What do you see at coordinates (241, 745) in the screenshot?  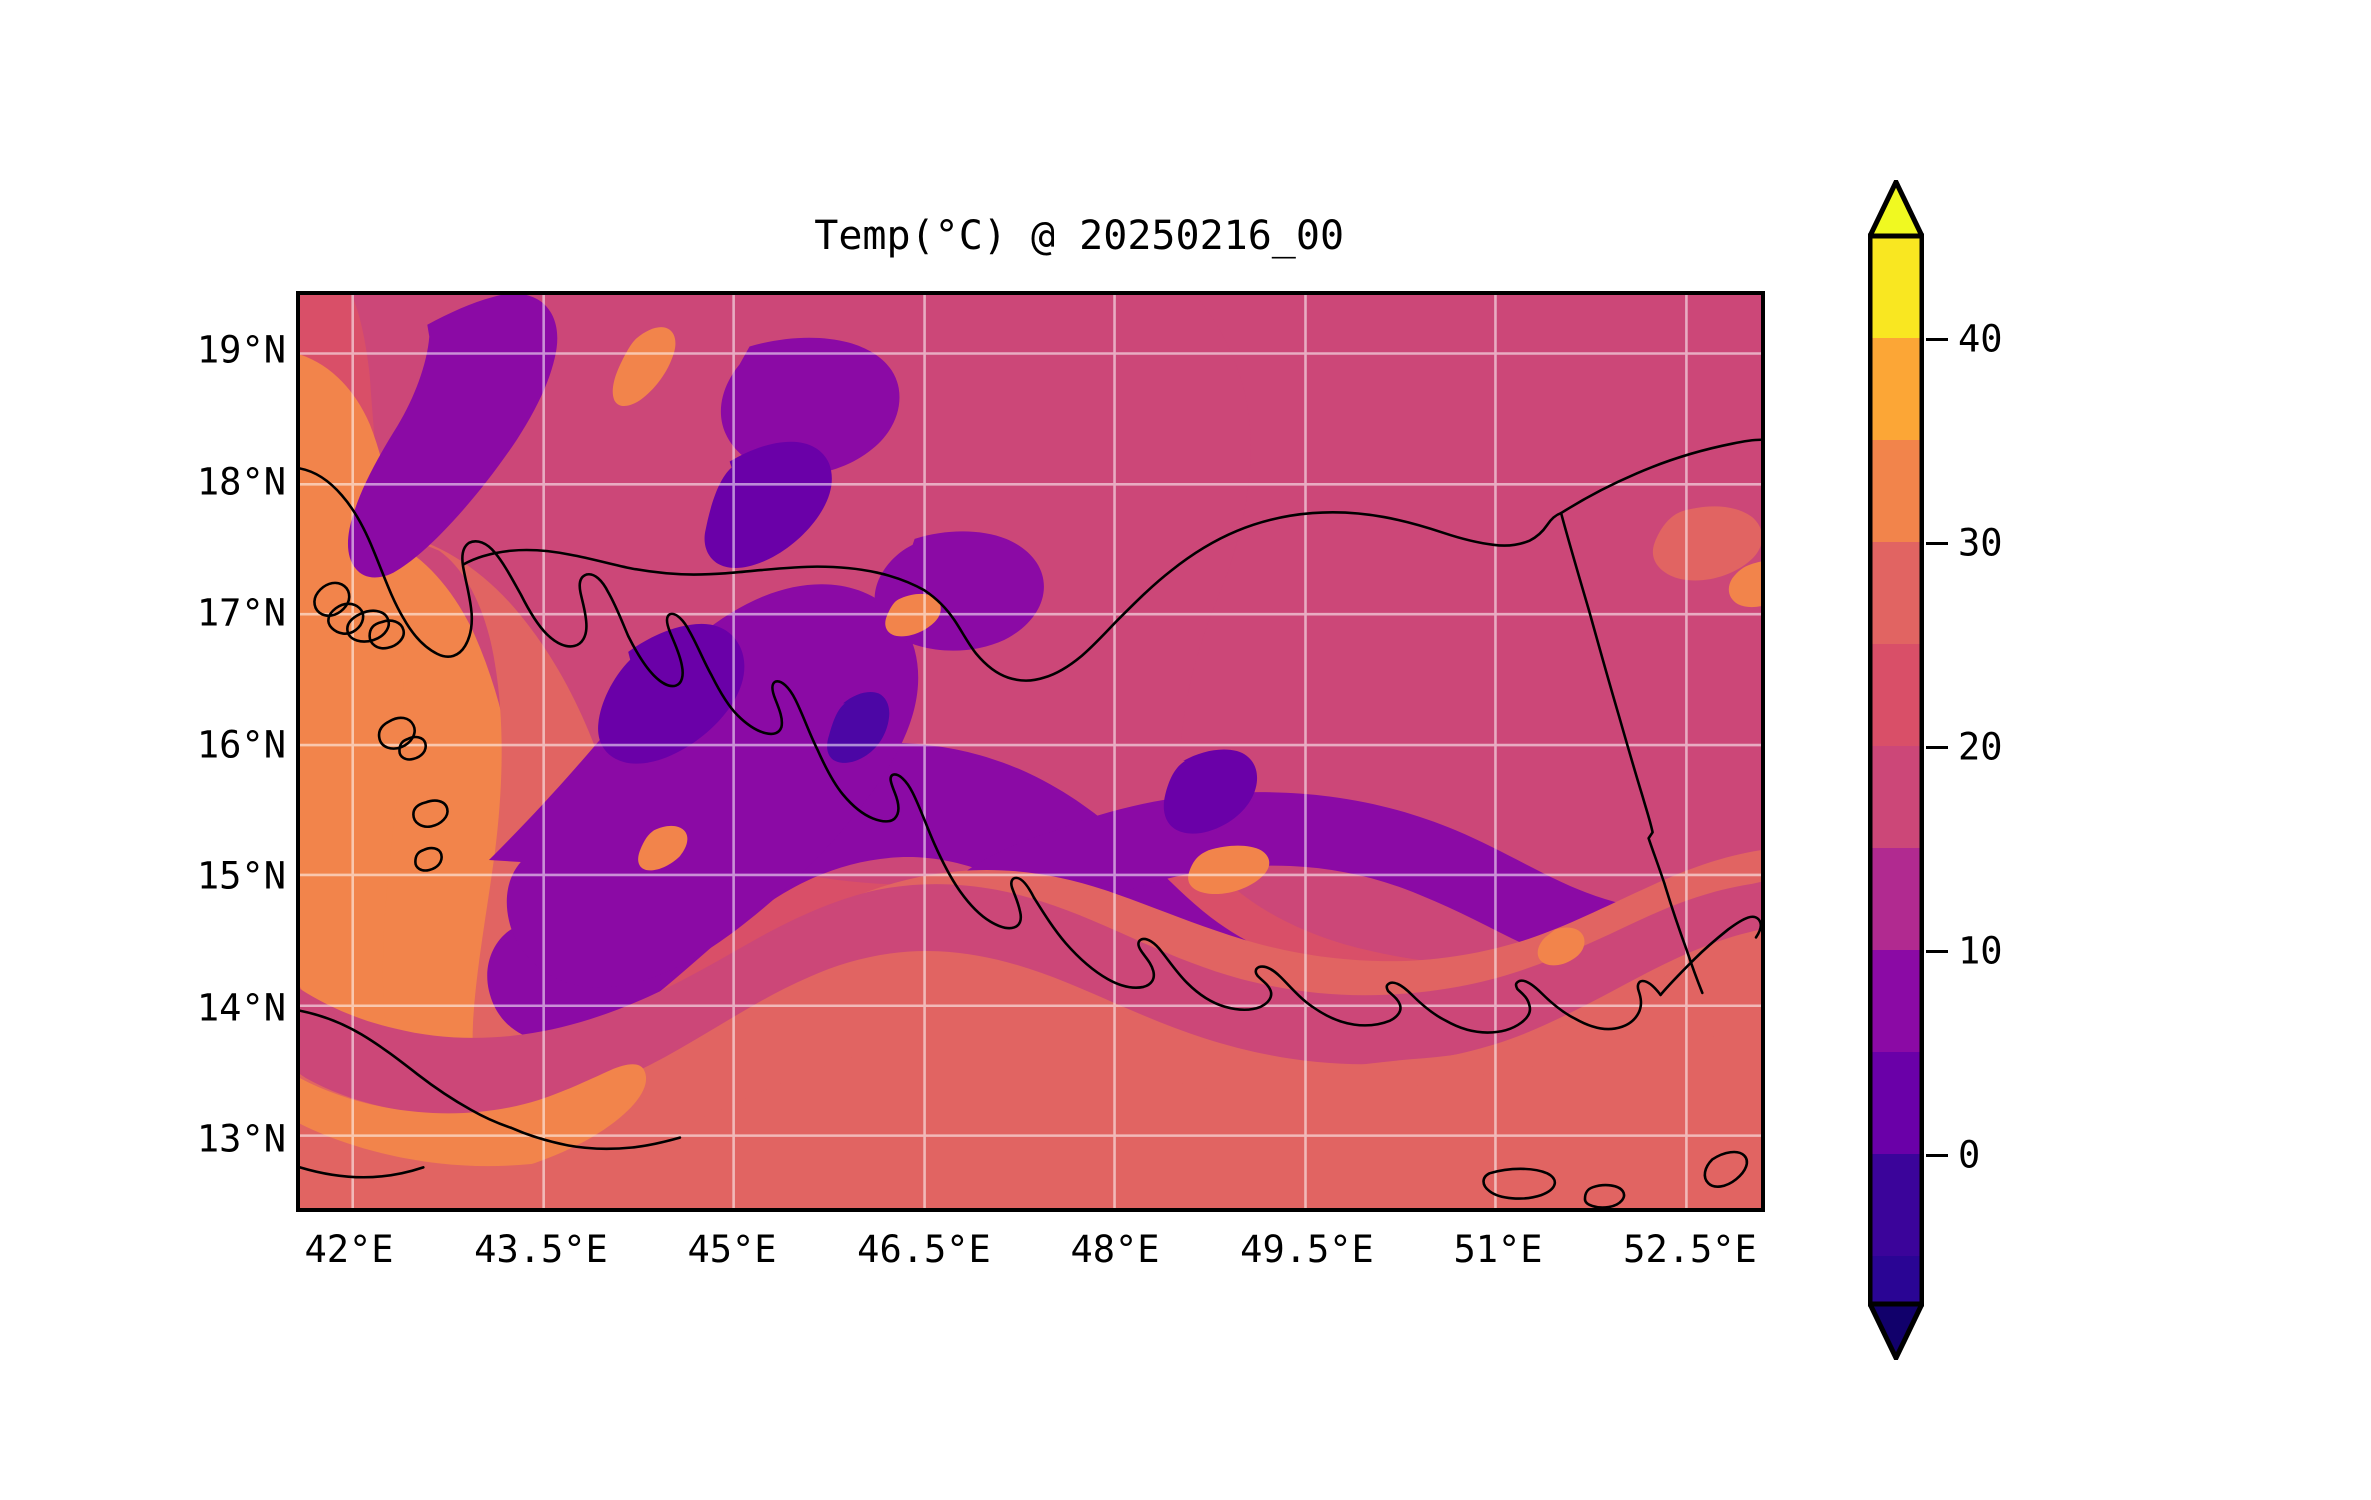 I see `ytick-label-16n: 16°N` at bounding box center [241, 745].